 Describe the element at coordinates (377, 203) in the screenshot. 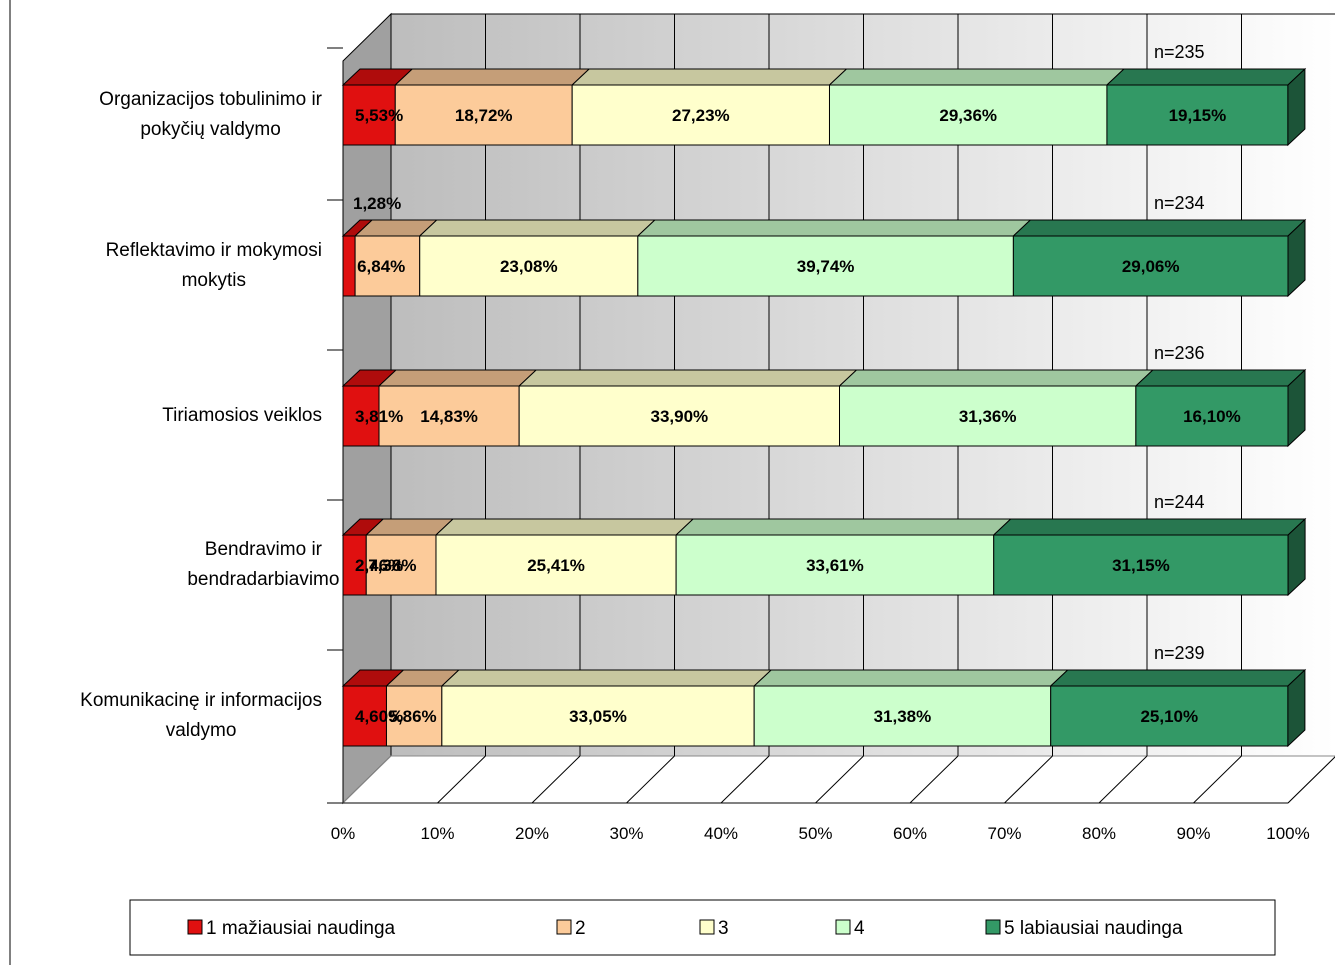

I see `data-label: 1,28%` at that location.